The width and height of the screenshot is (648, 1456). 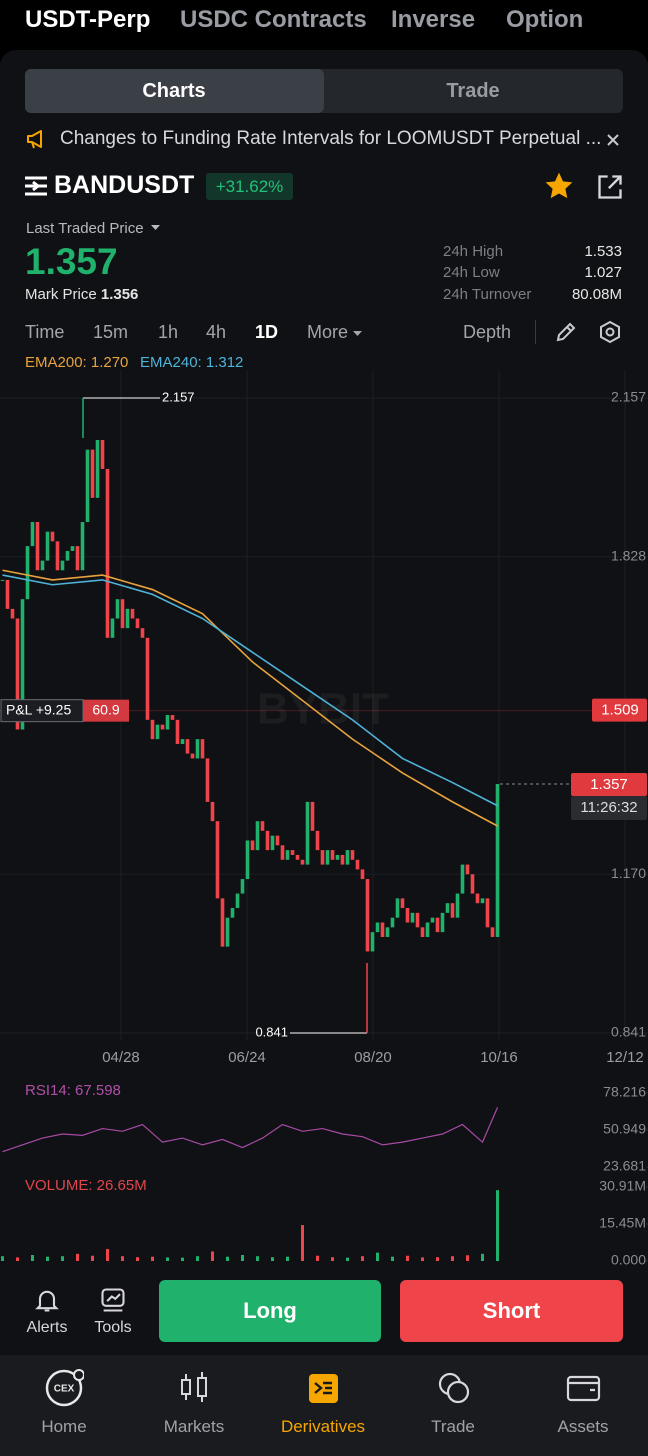 What do you see at coordinates (566, 332) in the screenshot?
I see `draw-icon` at bounding box center [566, 332].